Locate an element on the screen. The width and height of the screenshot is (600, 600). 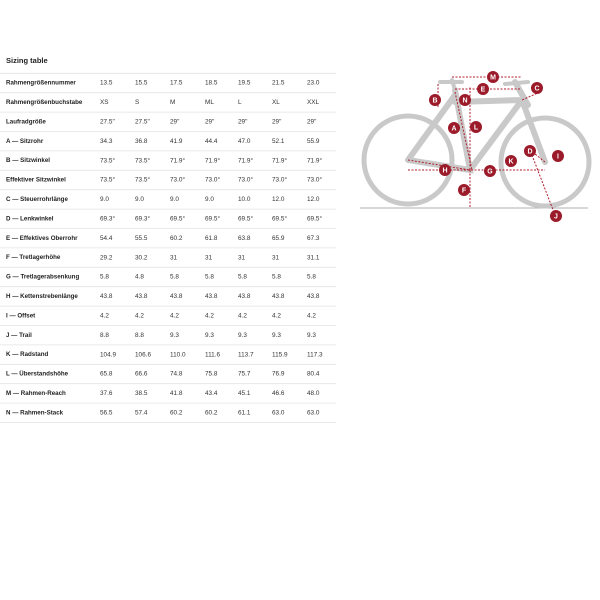
cell: 110.0 is located at coordinates (178, 354).